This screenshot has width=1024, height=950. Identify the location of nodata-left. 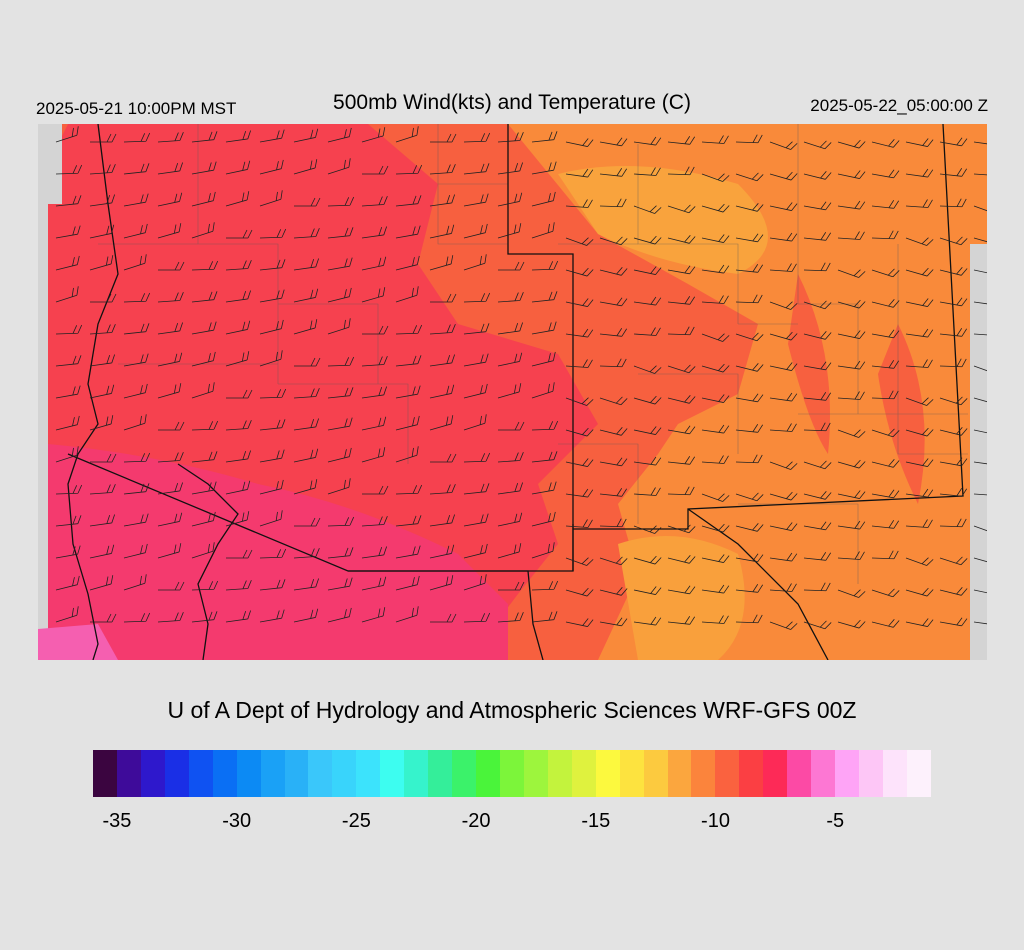
(50, 164).